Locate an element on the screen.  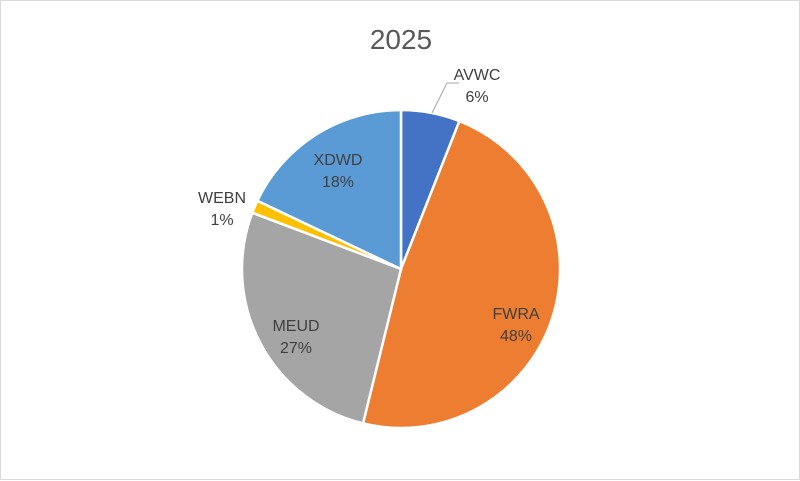
pie-slice-meud is located at coordinates (321, 318).